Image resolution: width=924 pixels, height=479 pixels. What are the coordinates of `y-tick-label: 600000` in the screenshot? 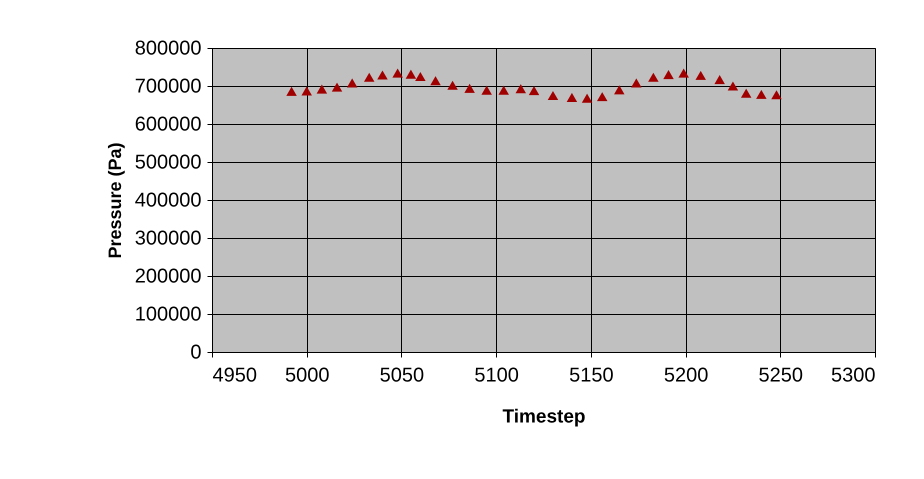 It's located at (168, 125).